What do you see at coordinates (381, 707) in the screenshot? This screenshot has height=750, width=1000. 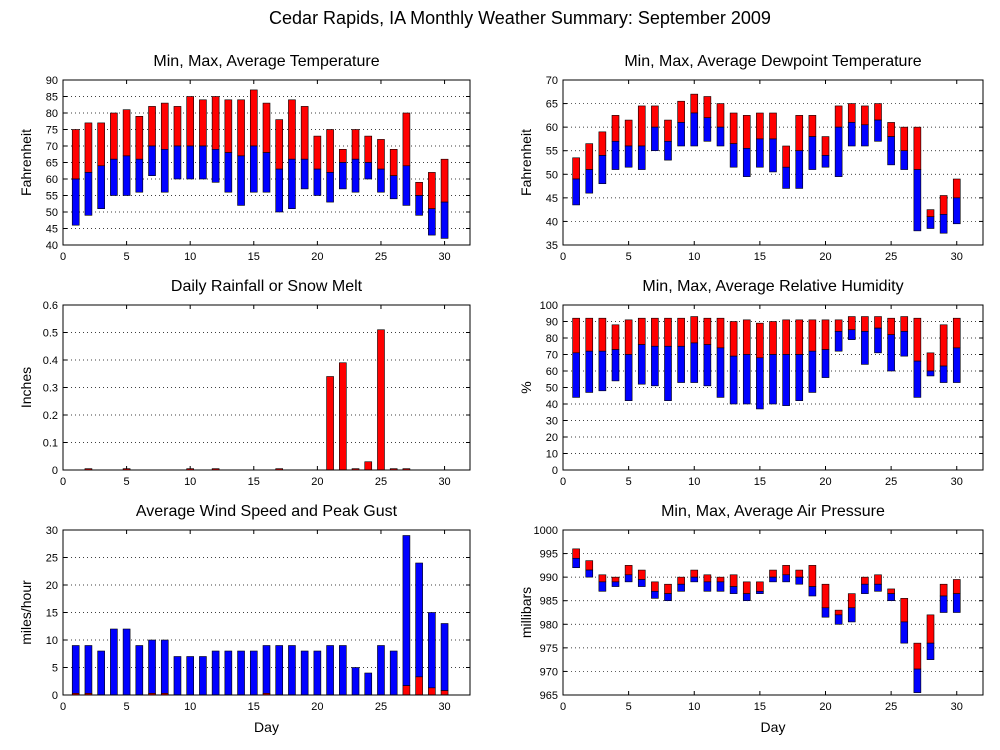 I see `x-tick-label: 25` at bounding box center [381, 707].